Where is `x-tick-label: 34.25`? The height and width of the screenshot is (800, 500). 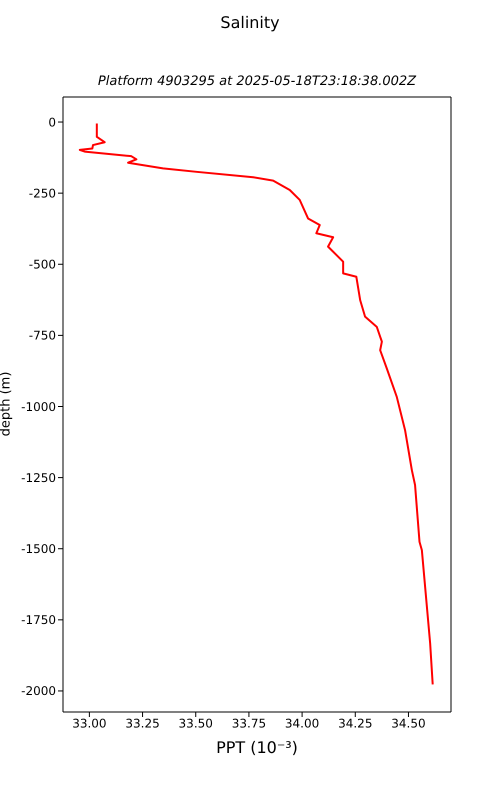 x-tick-label: 34.25 is located at coordinates (355, 723).